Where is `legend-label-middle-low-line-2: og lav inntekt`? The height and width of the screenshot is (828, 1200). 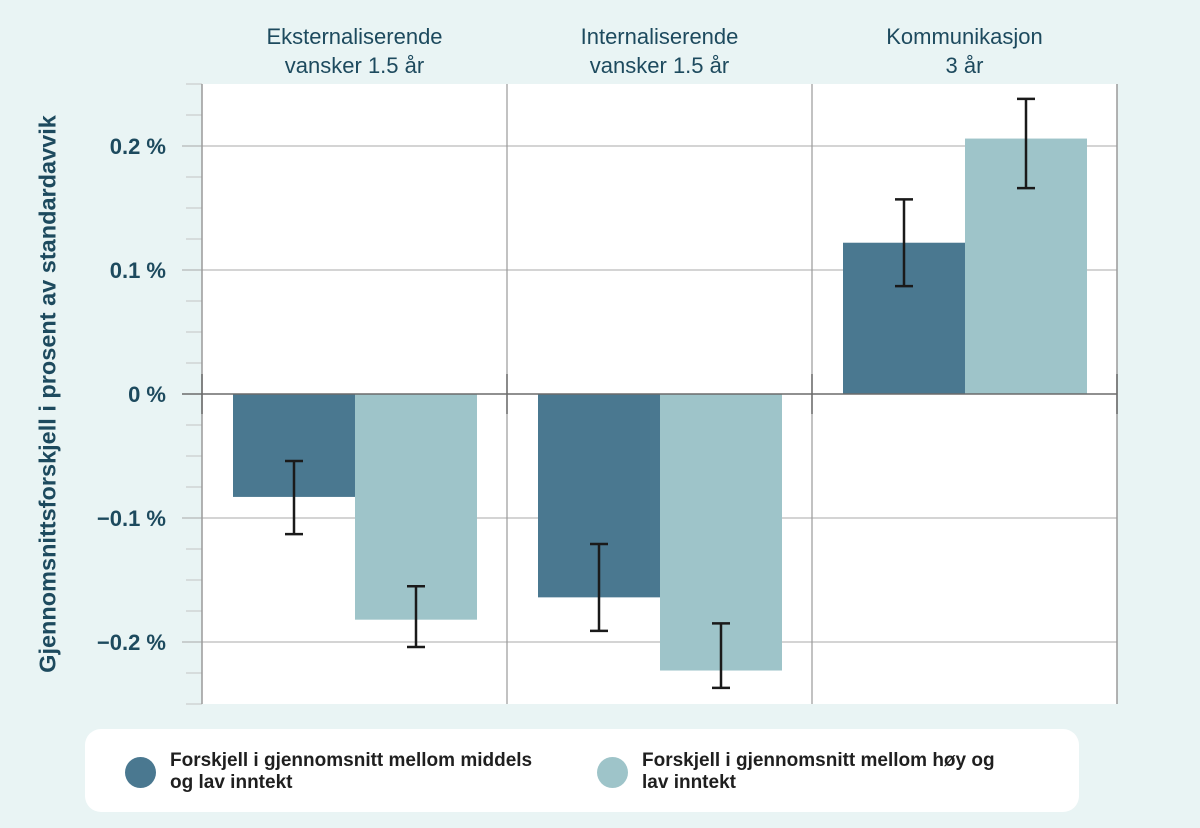 legend-label-middle-low-line-2: og lav inntekt is located at coordinates (231, 782).